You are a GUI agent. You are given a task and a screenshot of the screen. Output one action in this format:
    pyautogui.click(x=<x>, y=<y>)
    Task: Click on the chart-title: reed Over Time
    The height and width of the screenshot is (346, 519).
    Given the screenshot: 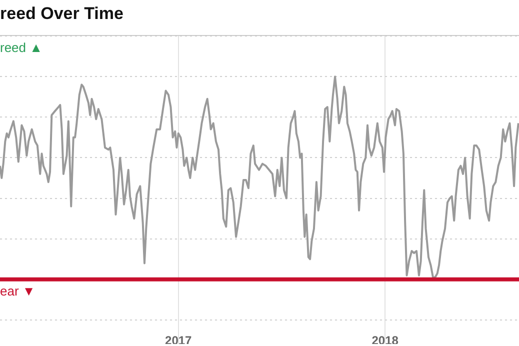 What is the action you would take?
    pyautogui.click(x=62, y=14)
    